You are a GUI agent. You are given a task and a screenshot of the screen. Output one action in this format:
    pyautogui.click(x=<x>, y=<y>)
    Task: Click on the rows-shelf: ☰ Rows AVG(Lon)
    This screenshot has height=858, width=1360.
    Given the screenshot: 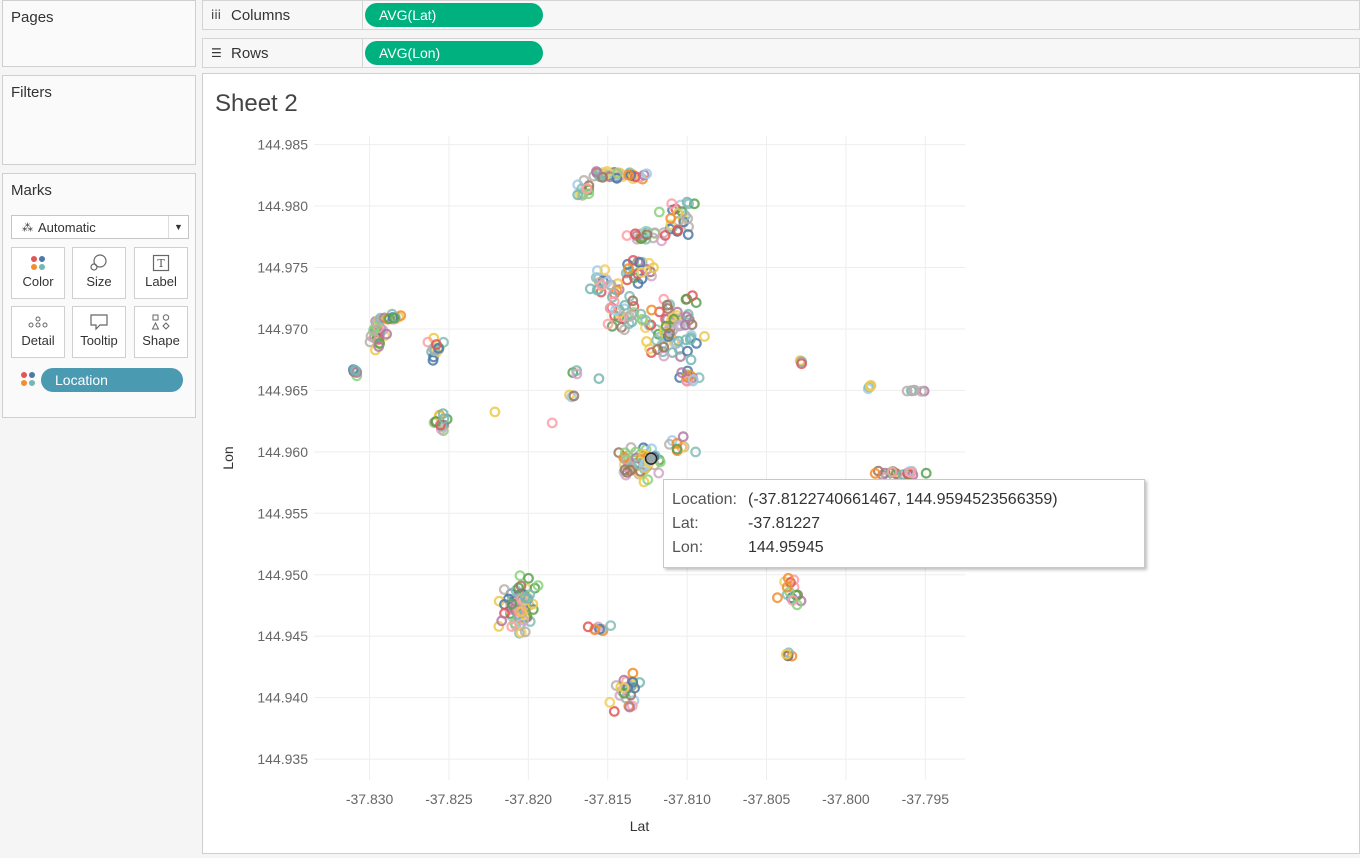 What is the action you would take?
    pyautogui.click(x=781, y=53)
    